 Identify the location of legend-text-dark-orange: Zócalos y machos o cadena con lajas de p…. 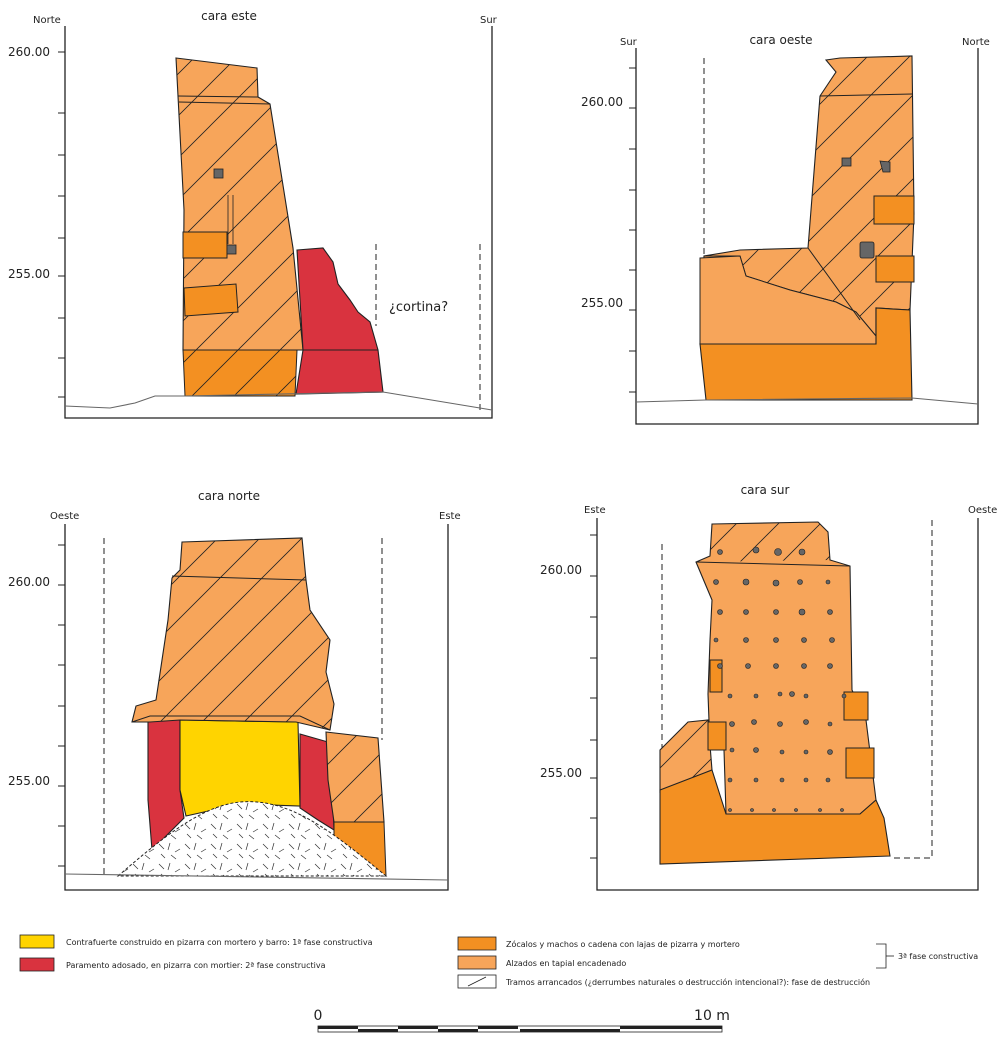
(623, 944).